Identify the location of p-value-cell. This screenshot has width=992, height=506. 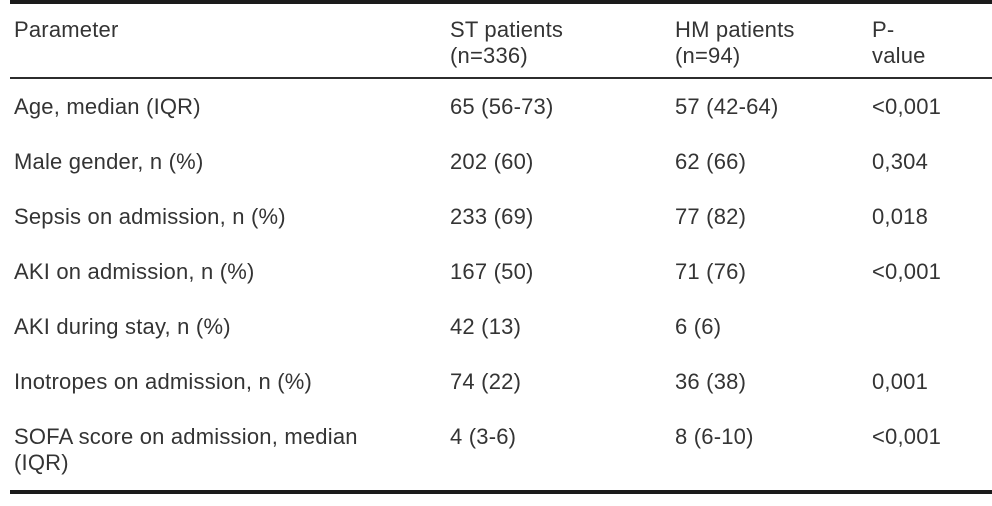
(932, 327).